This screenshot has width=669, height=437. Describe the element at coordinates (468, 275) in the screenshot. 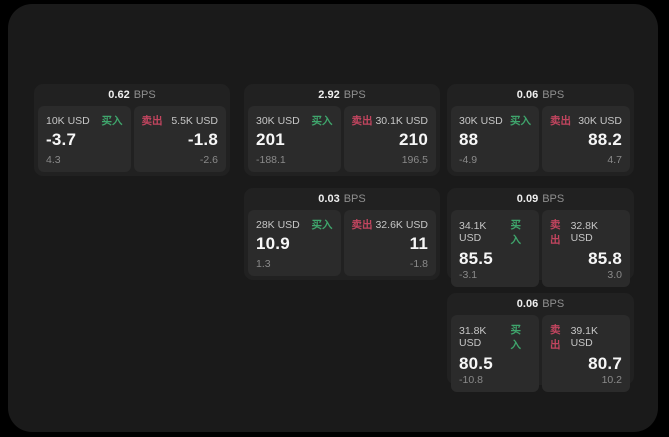

I see `buy-sub-value: -3.1` at that location.